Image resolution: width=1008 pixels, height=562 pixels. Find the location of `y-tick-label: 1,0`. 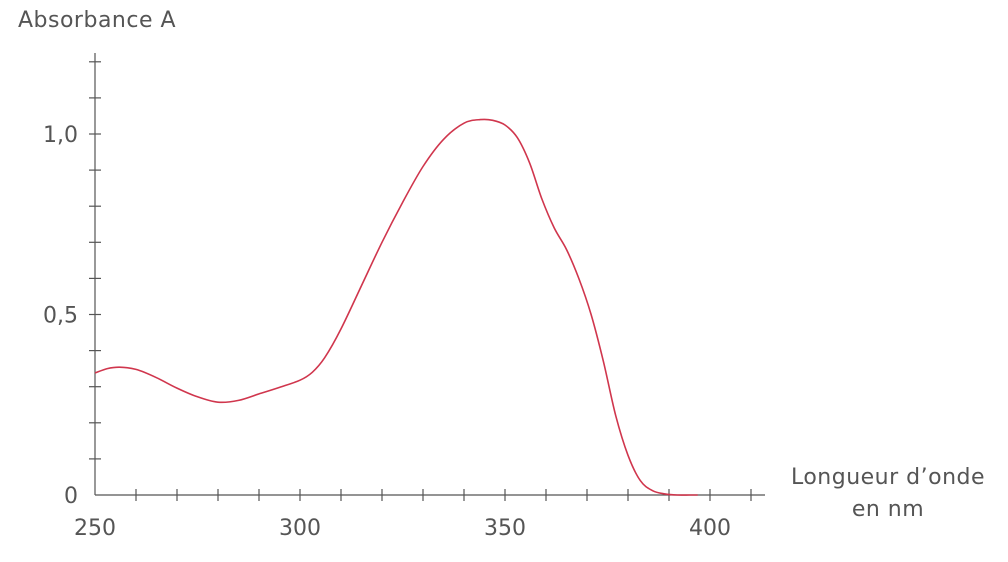

y-tick-label: 1,0 is located at coordinates (60, 135).